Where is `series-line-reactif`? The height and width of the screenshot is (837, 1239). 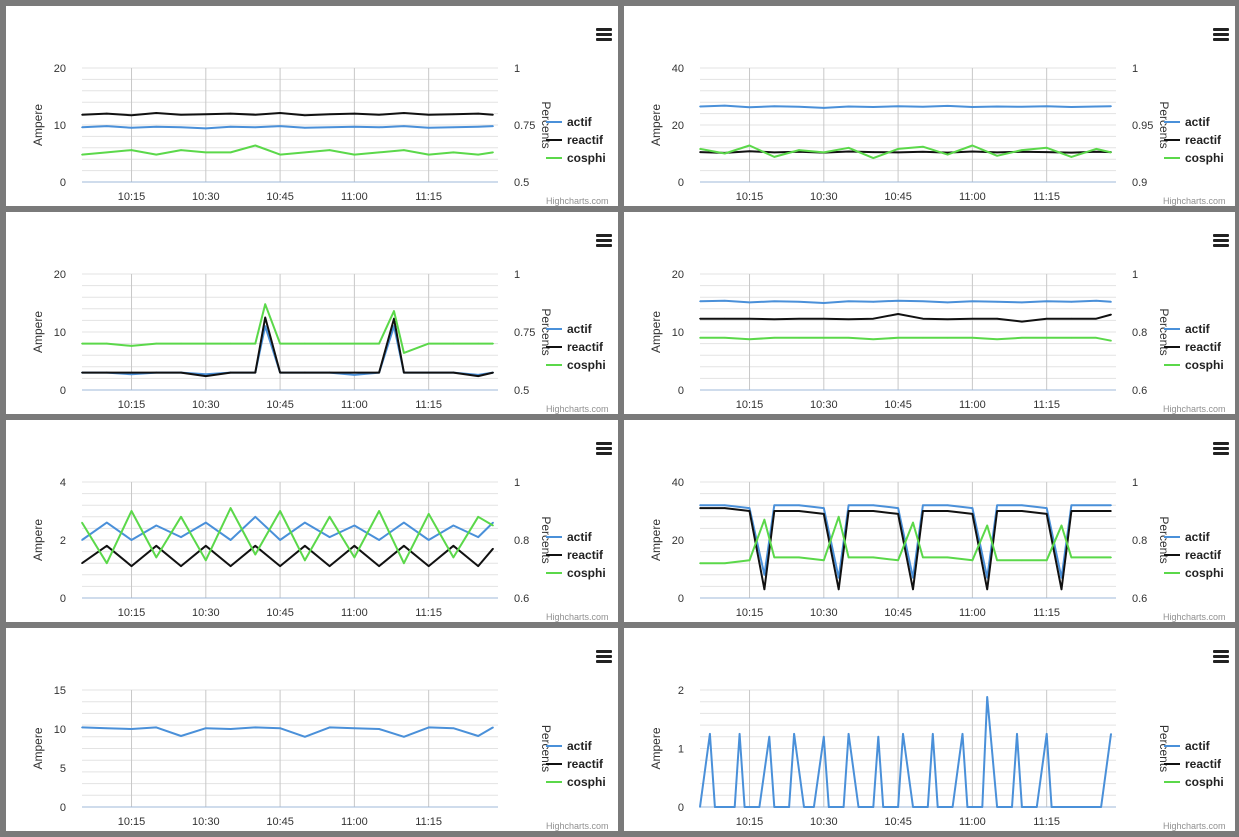
series-line-reactif is located at coordinates (288, 347).